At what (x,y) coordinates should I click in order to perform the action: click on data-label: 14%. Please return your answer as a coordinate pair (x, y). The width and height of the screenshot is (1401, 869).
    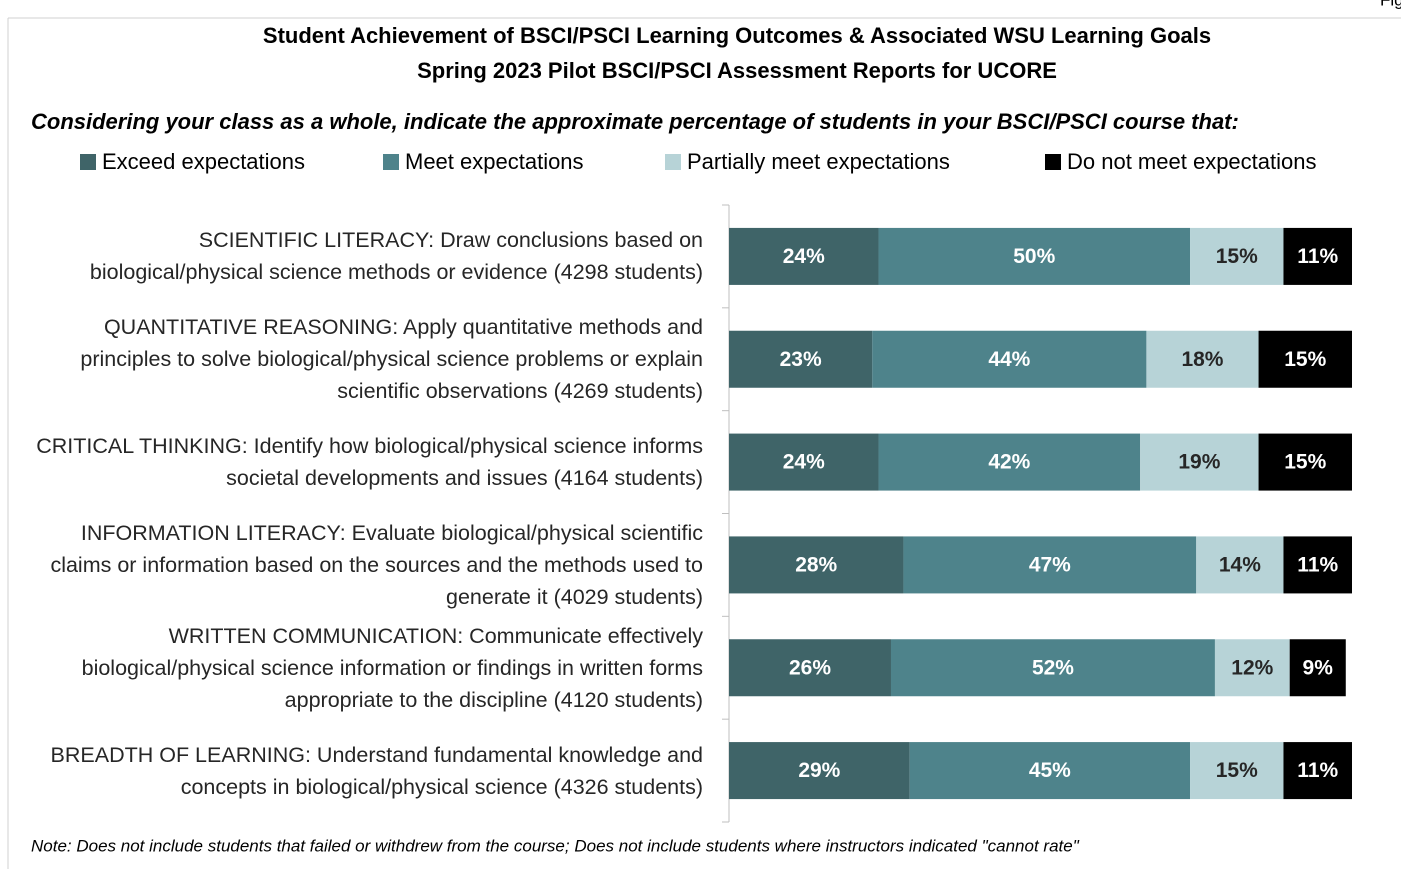
    Looking at the image, I should click on (1240, 564).